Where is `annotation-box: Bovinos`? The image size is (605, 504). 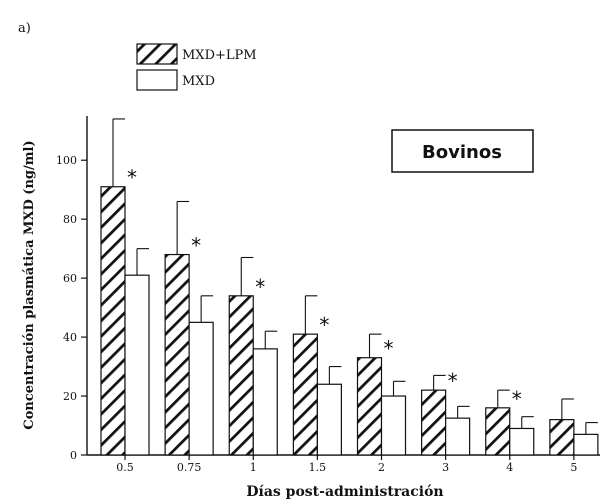
annotation-box: Bovinos is located at coordinates (462, 151).